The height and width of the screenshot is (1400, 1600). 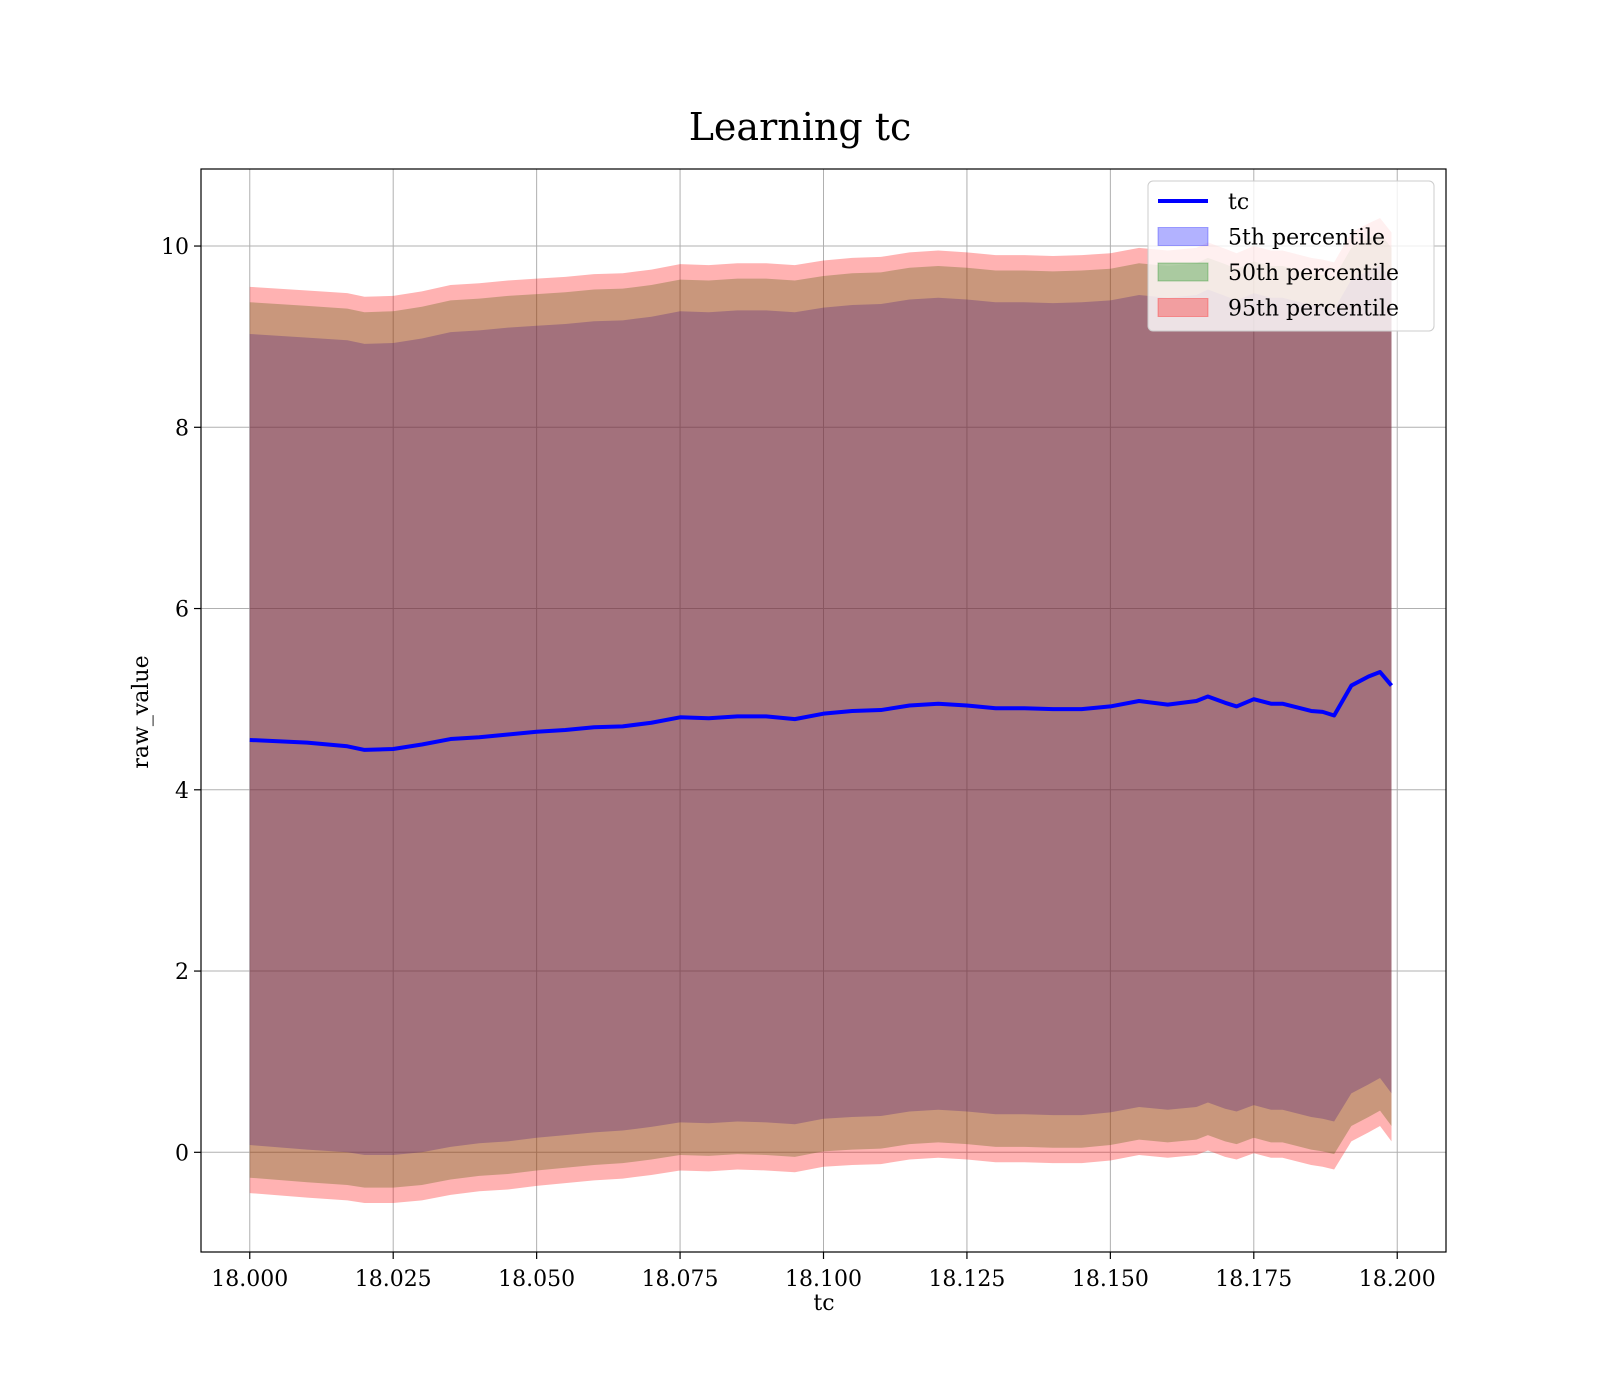 I want to click on x-tick-label: 18.075, so click(x=680, y=1279).